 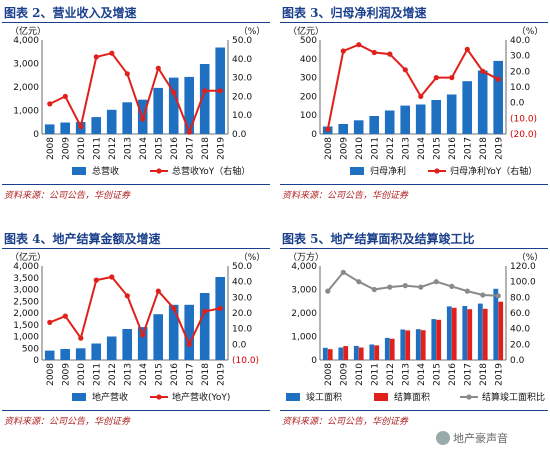 I want to click on legend-label: 竣工面积, so click(x=324, y=397).